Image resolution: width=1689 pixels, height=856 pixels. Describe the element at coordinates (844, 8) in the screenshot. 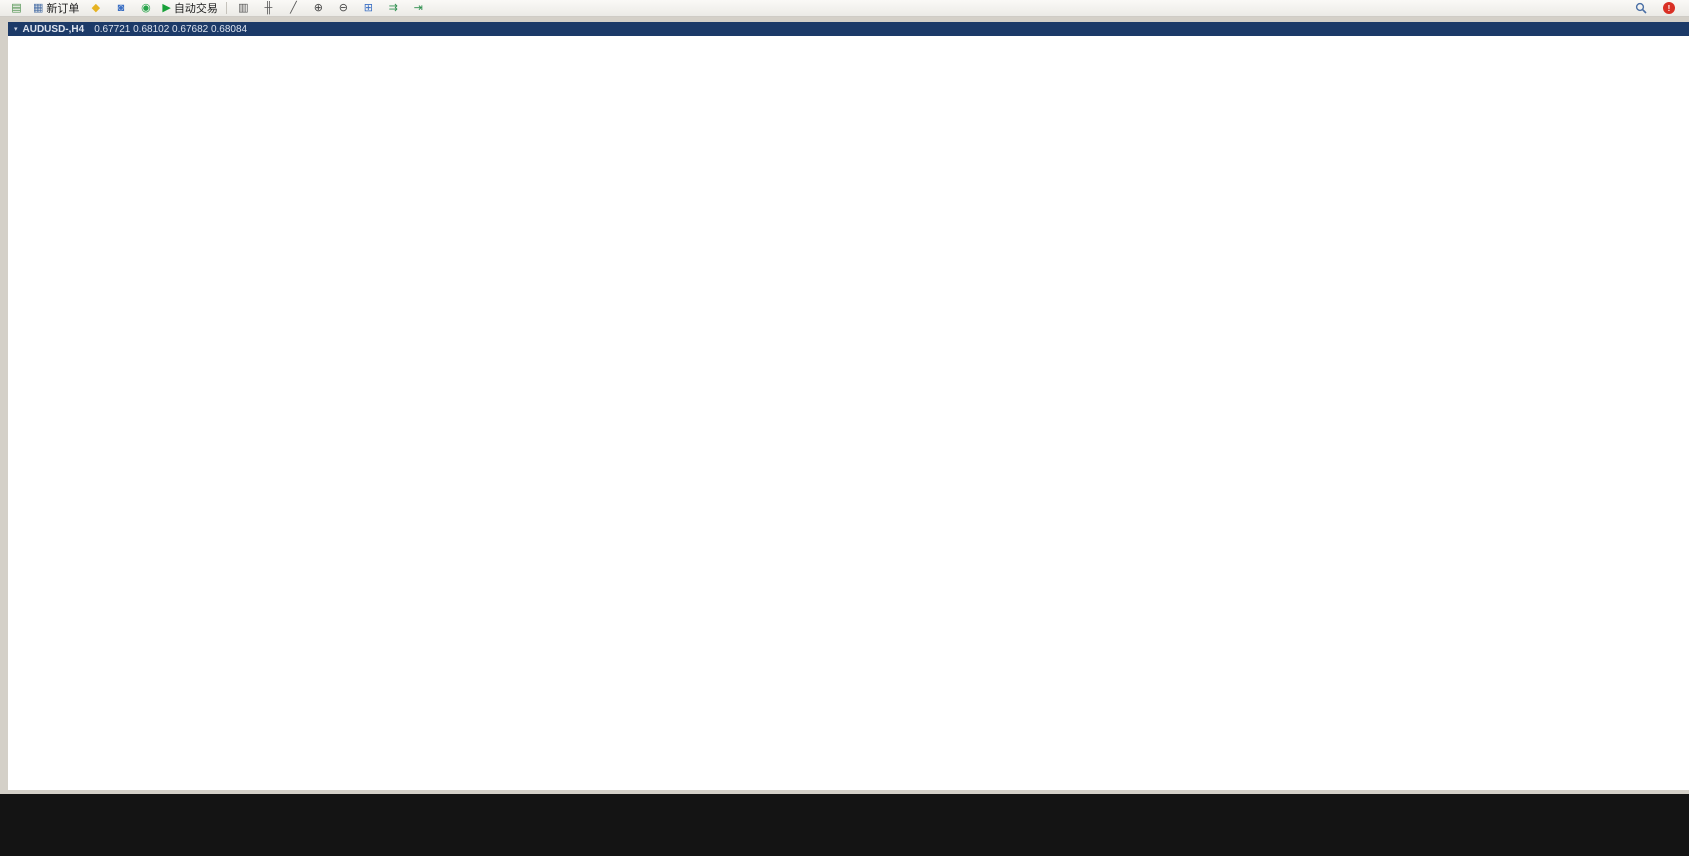

I see `main-toolbar: ▤ ▦ 新订单 ◆ ◙ ◉ ▶ 自动交易 ▥ ╫ ╱ ⊕ ⊖ ⊞ ⇉ ⇥ !` at that location.